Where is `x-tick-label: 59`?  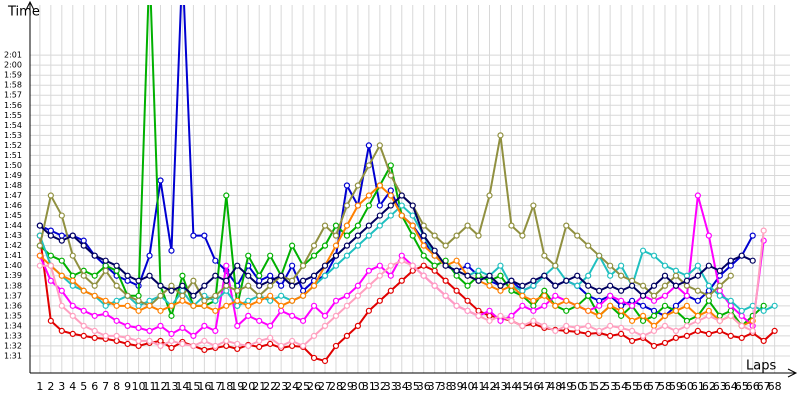
x-tick-label: 59 is located at coordinates (676, 386).